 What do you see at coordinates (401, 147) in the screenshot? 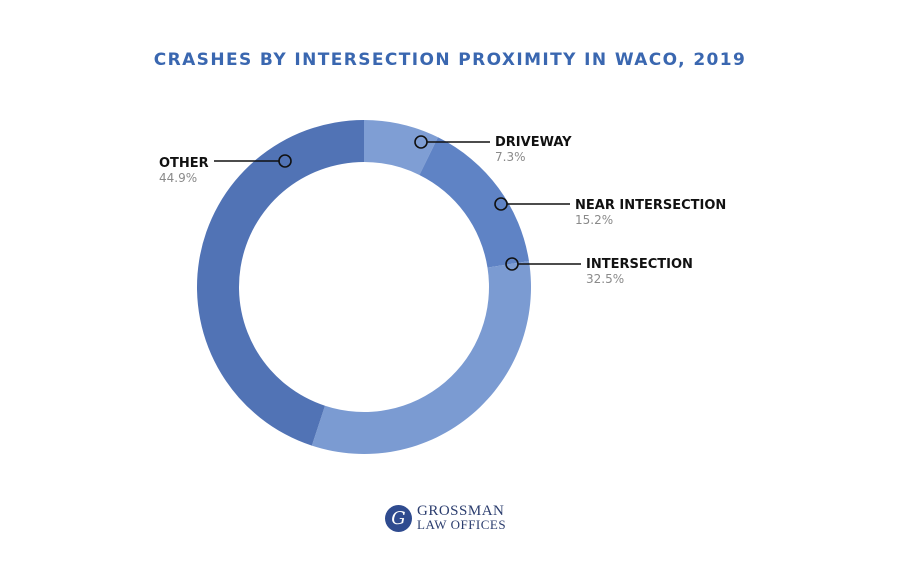
I see `donut-slice-driveway` at bounding box center [401, 147].